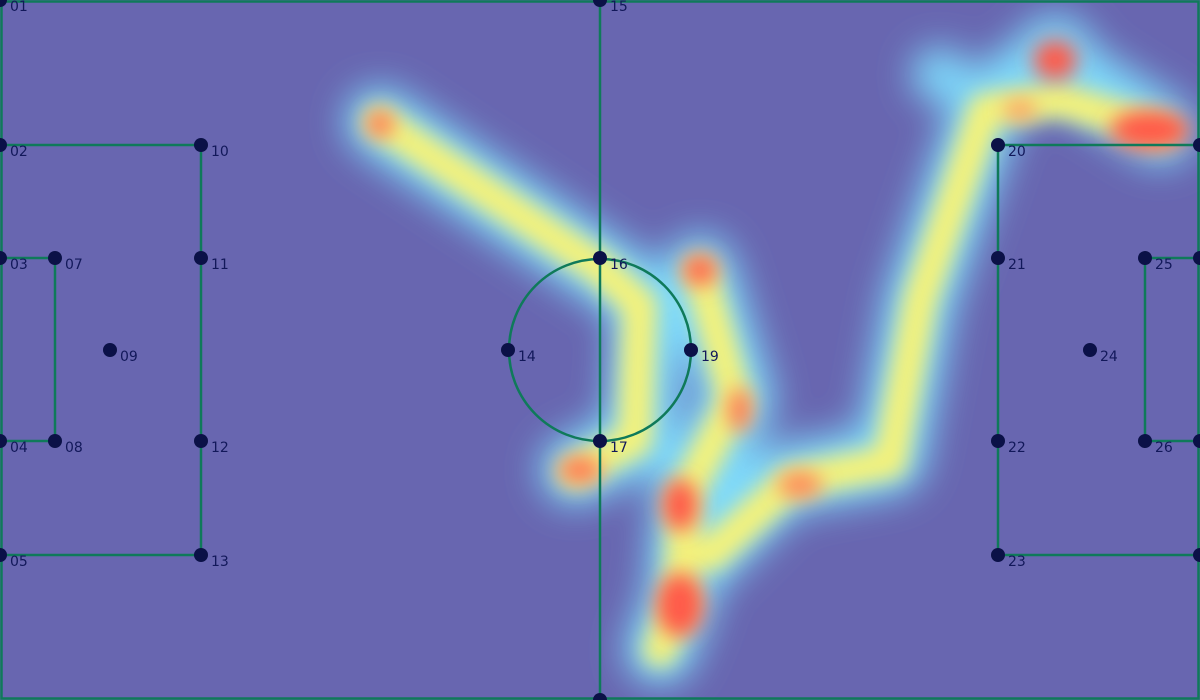  I want to click on point-label-14: 14, so click(527, 357).